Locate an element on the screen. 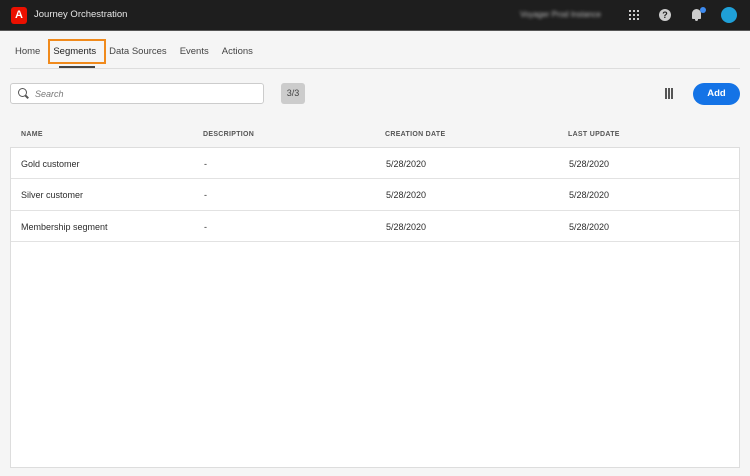  header-name: NAME is located at coordinates (32, 134).